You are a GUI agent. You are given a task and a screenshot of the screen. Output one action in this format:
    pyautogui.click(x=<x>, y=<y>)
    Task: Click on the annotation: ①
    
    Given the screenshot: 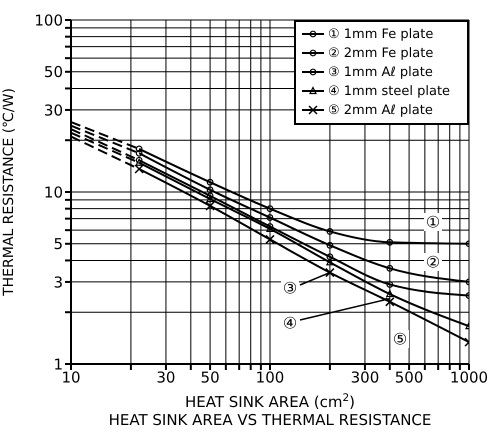 What is the action you would take?
    pyautogui.click(x=433, y=222)
    